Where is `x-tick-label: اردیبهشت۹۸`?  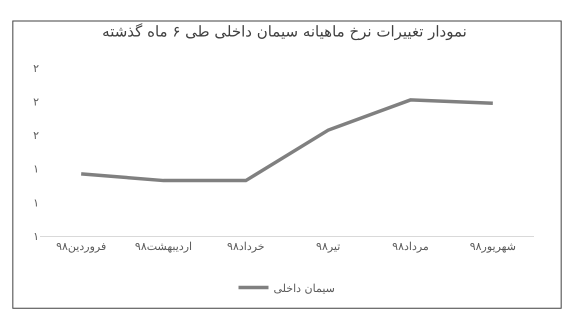
x-tick-label: اردیبهشت۹۸ is located at coordinates (163, 247).